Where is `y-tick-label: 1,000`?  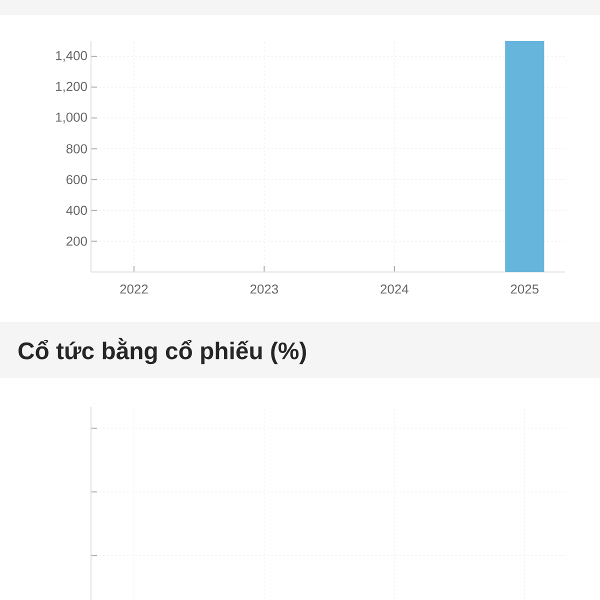 y-tick-label: 1,000 is located at coordinates (71, 118).